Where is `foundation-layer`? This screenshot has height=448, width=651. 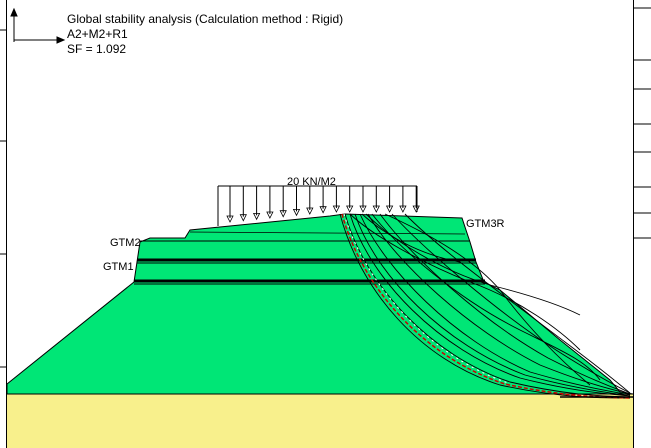
foundation-layer is located at coordinates (320, 421).